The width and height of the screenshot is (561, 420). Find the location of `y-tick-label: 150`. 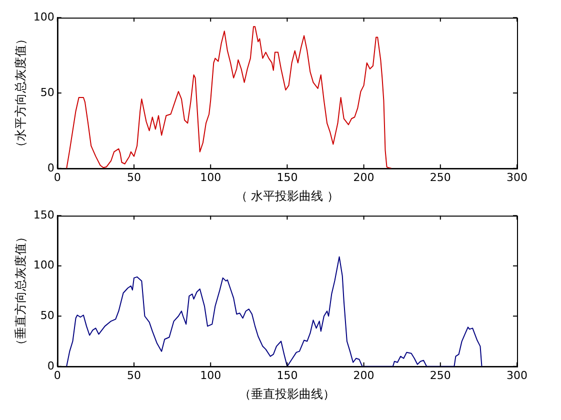

y-tick-label: 150 is located at coordinates (43, 215).